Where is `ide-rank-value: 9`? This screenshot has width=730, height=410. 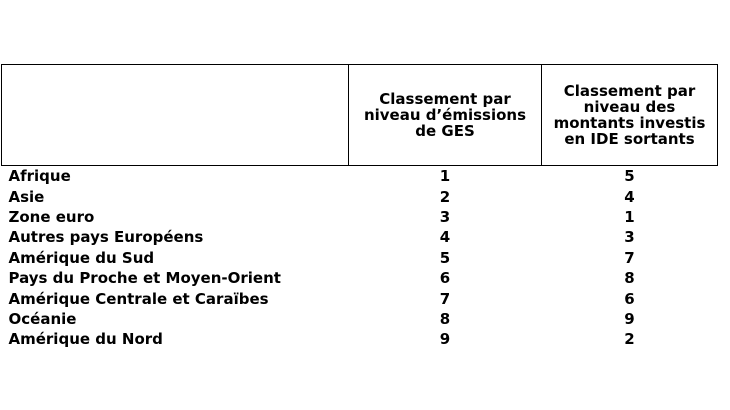
ide-rank-value: 9 is located at coordinates (629, 318).